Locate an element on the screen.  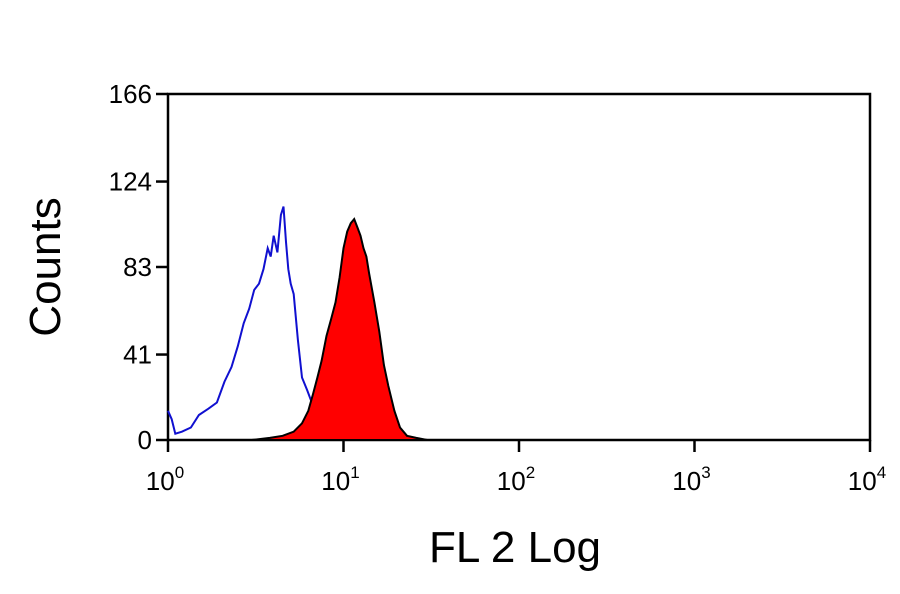
series-layer is located at coordinates (297, 323).